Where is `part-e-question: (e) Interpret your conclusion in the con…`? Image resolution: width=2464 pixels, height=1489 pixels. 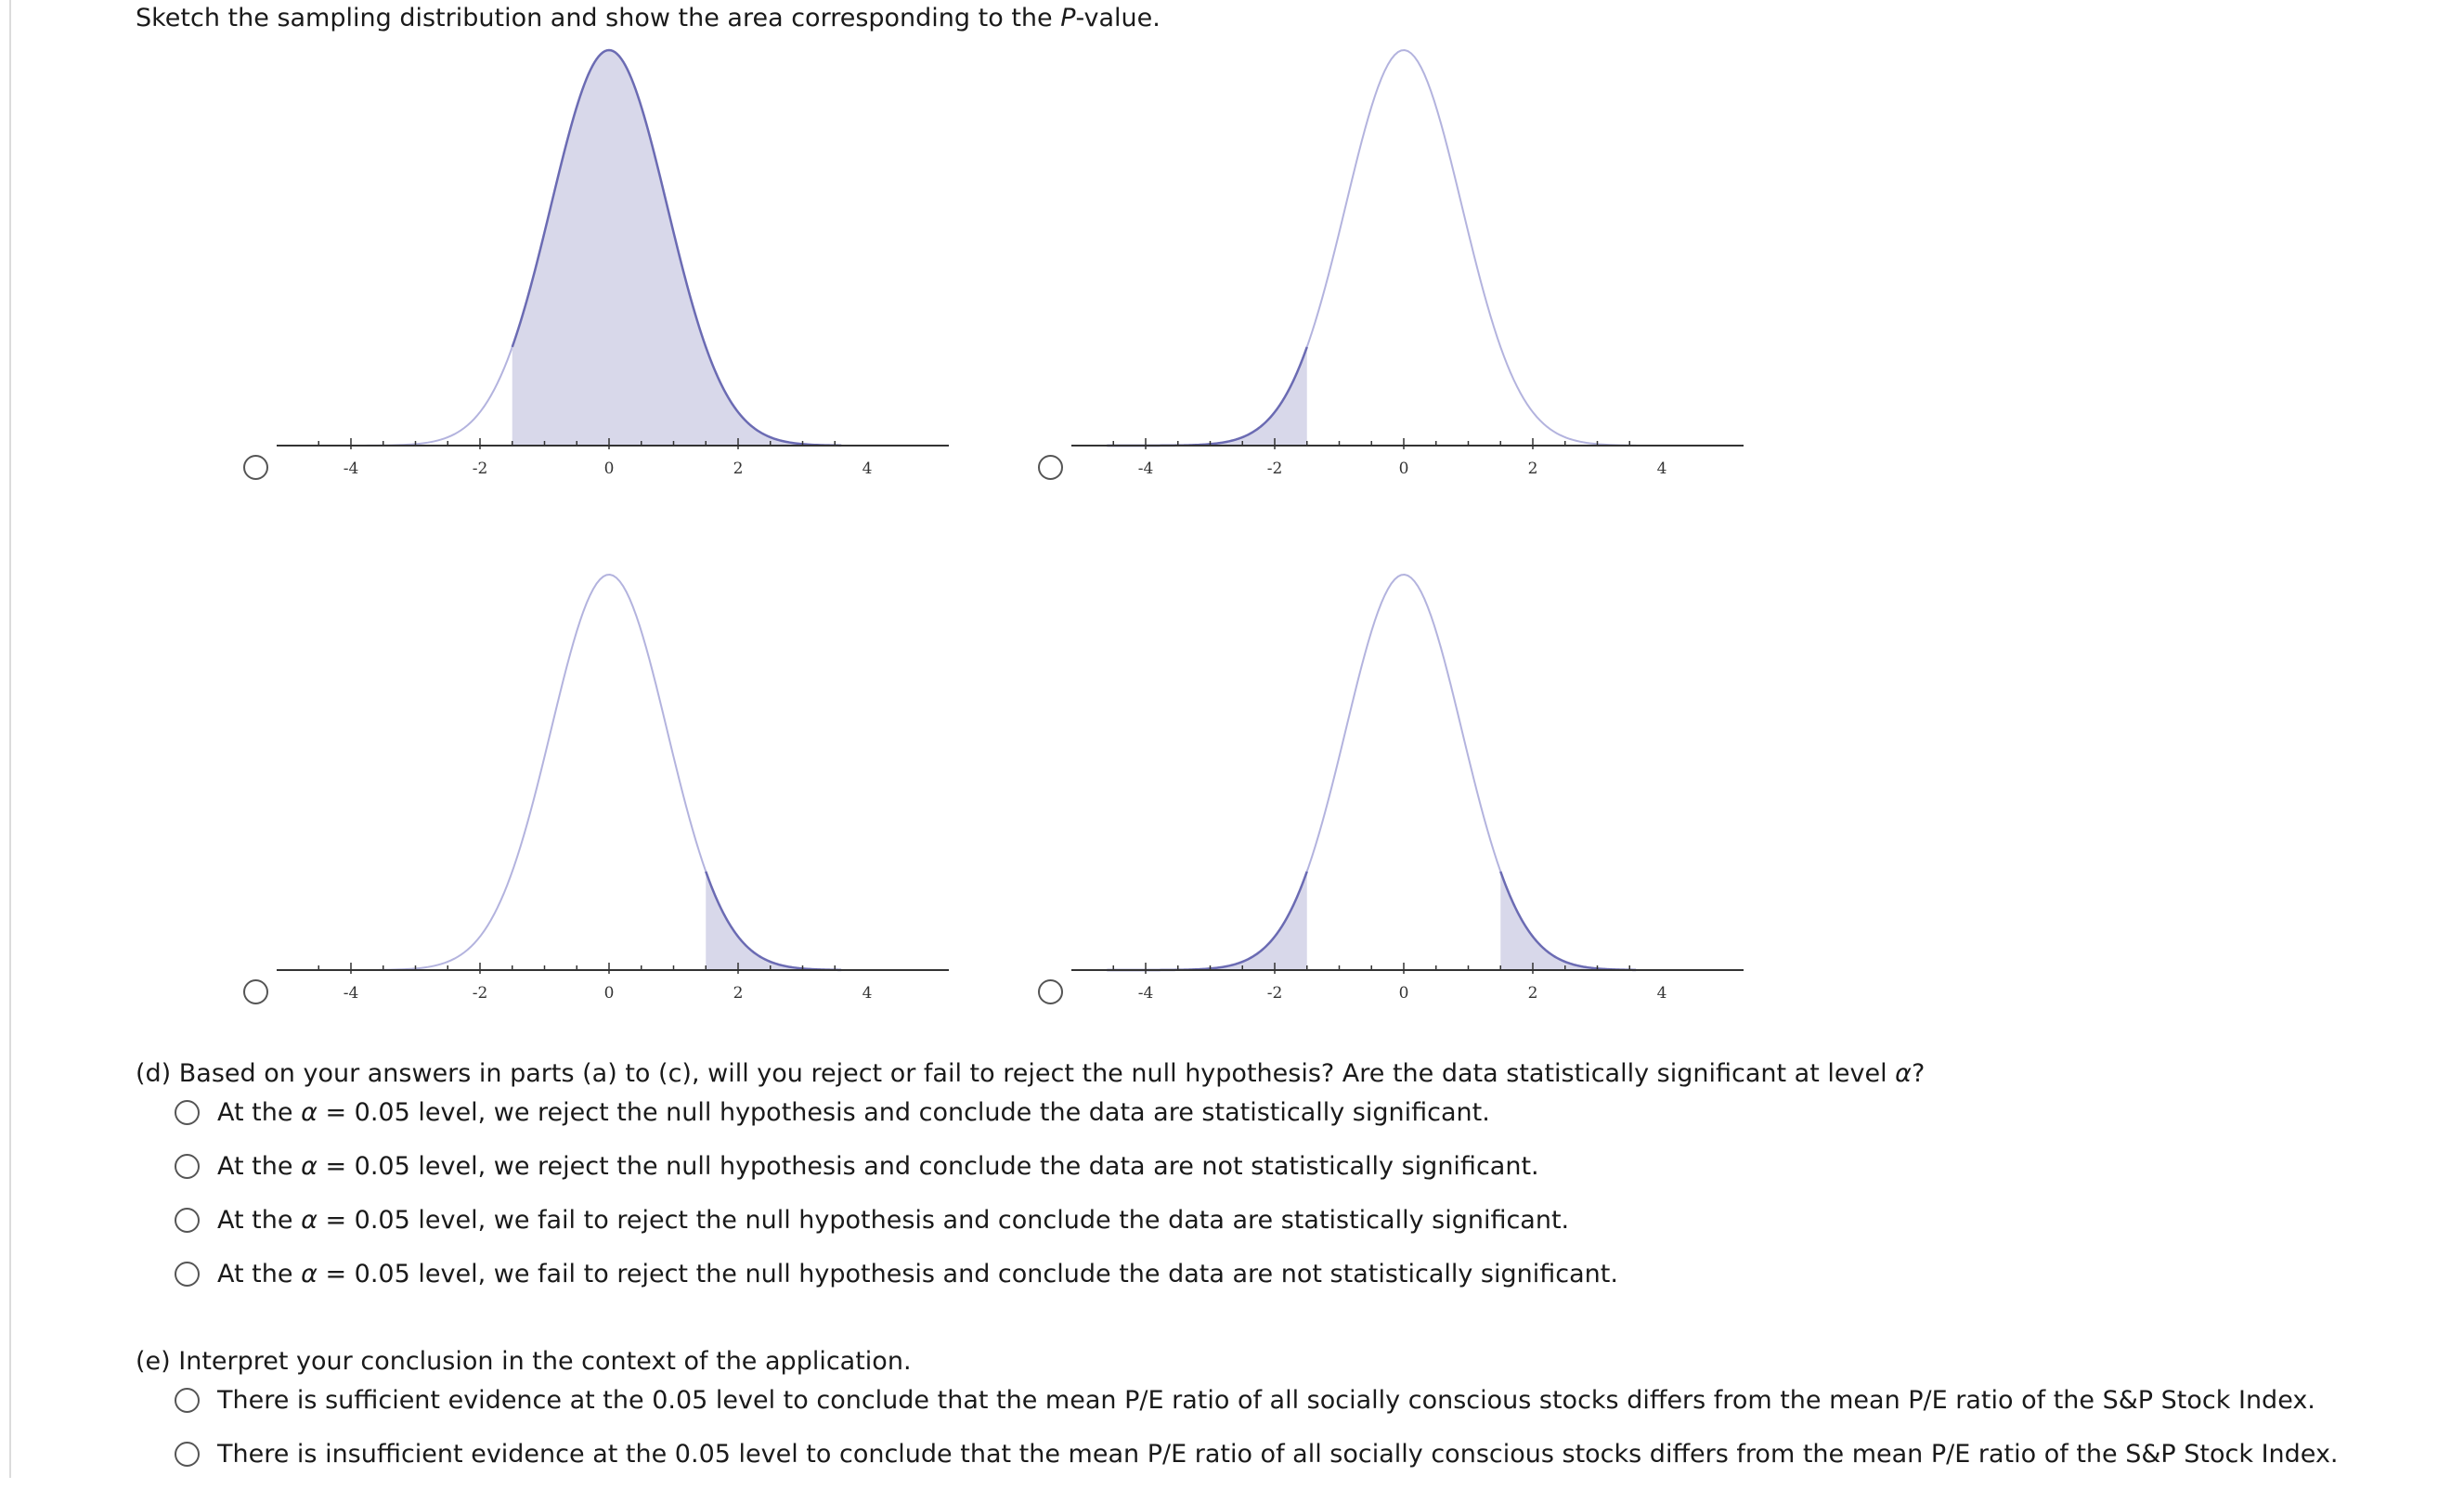 part-e-question: (e) Interpret your conclusion in the con… is located at coordinates (524, 1362).